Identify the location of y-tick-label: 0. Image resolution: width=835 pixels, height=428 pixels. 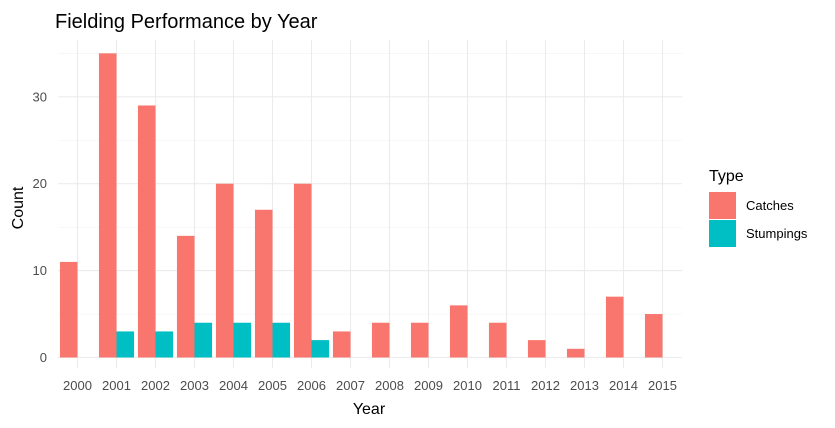
(43, 357).